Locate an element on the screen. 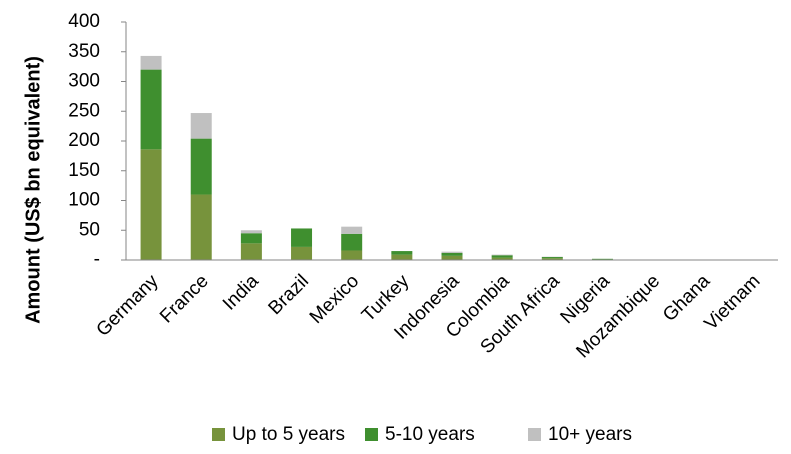 The width and height of the screenshot is (791, 454). x-tick-label: Germany is located at coordinates (128, 305).